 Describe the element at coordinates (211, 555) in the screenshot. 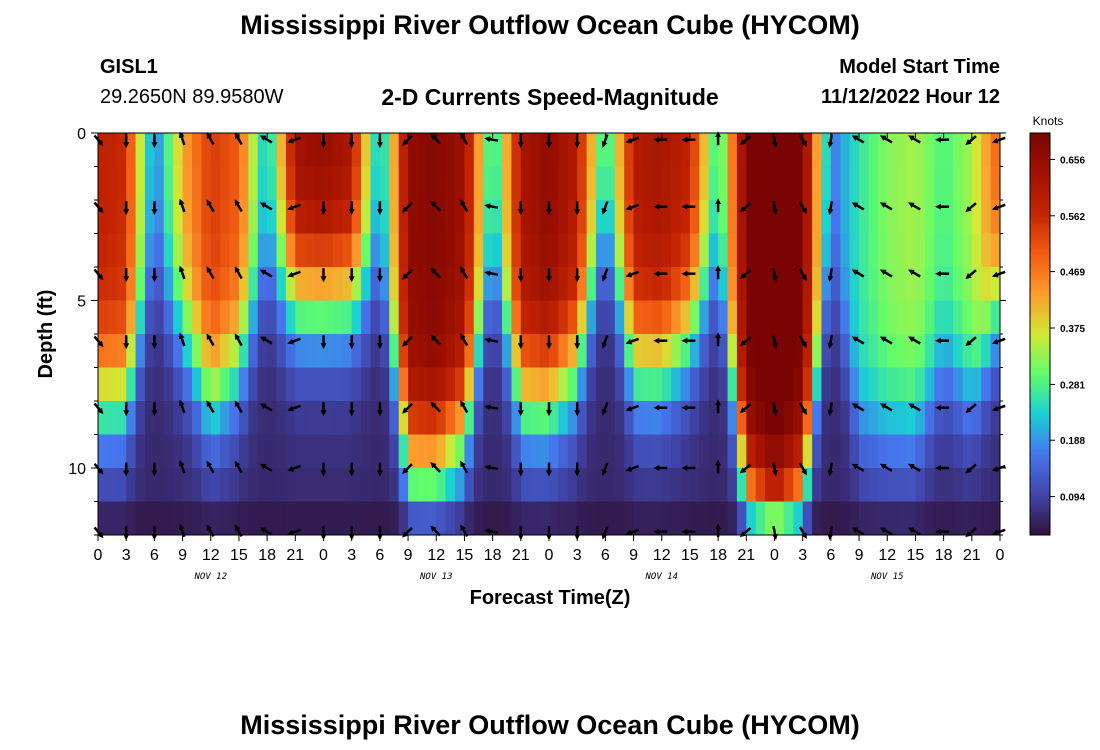

I see `x-tick-label: 12` at that location.